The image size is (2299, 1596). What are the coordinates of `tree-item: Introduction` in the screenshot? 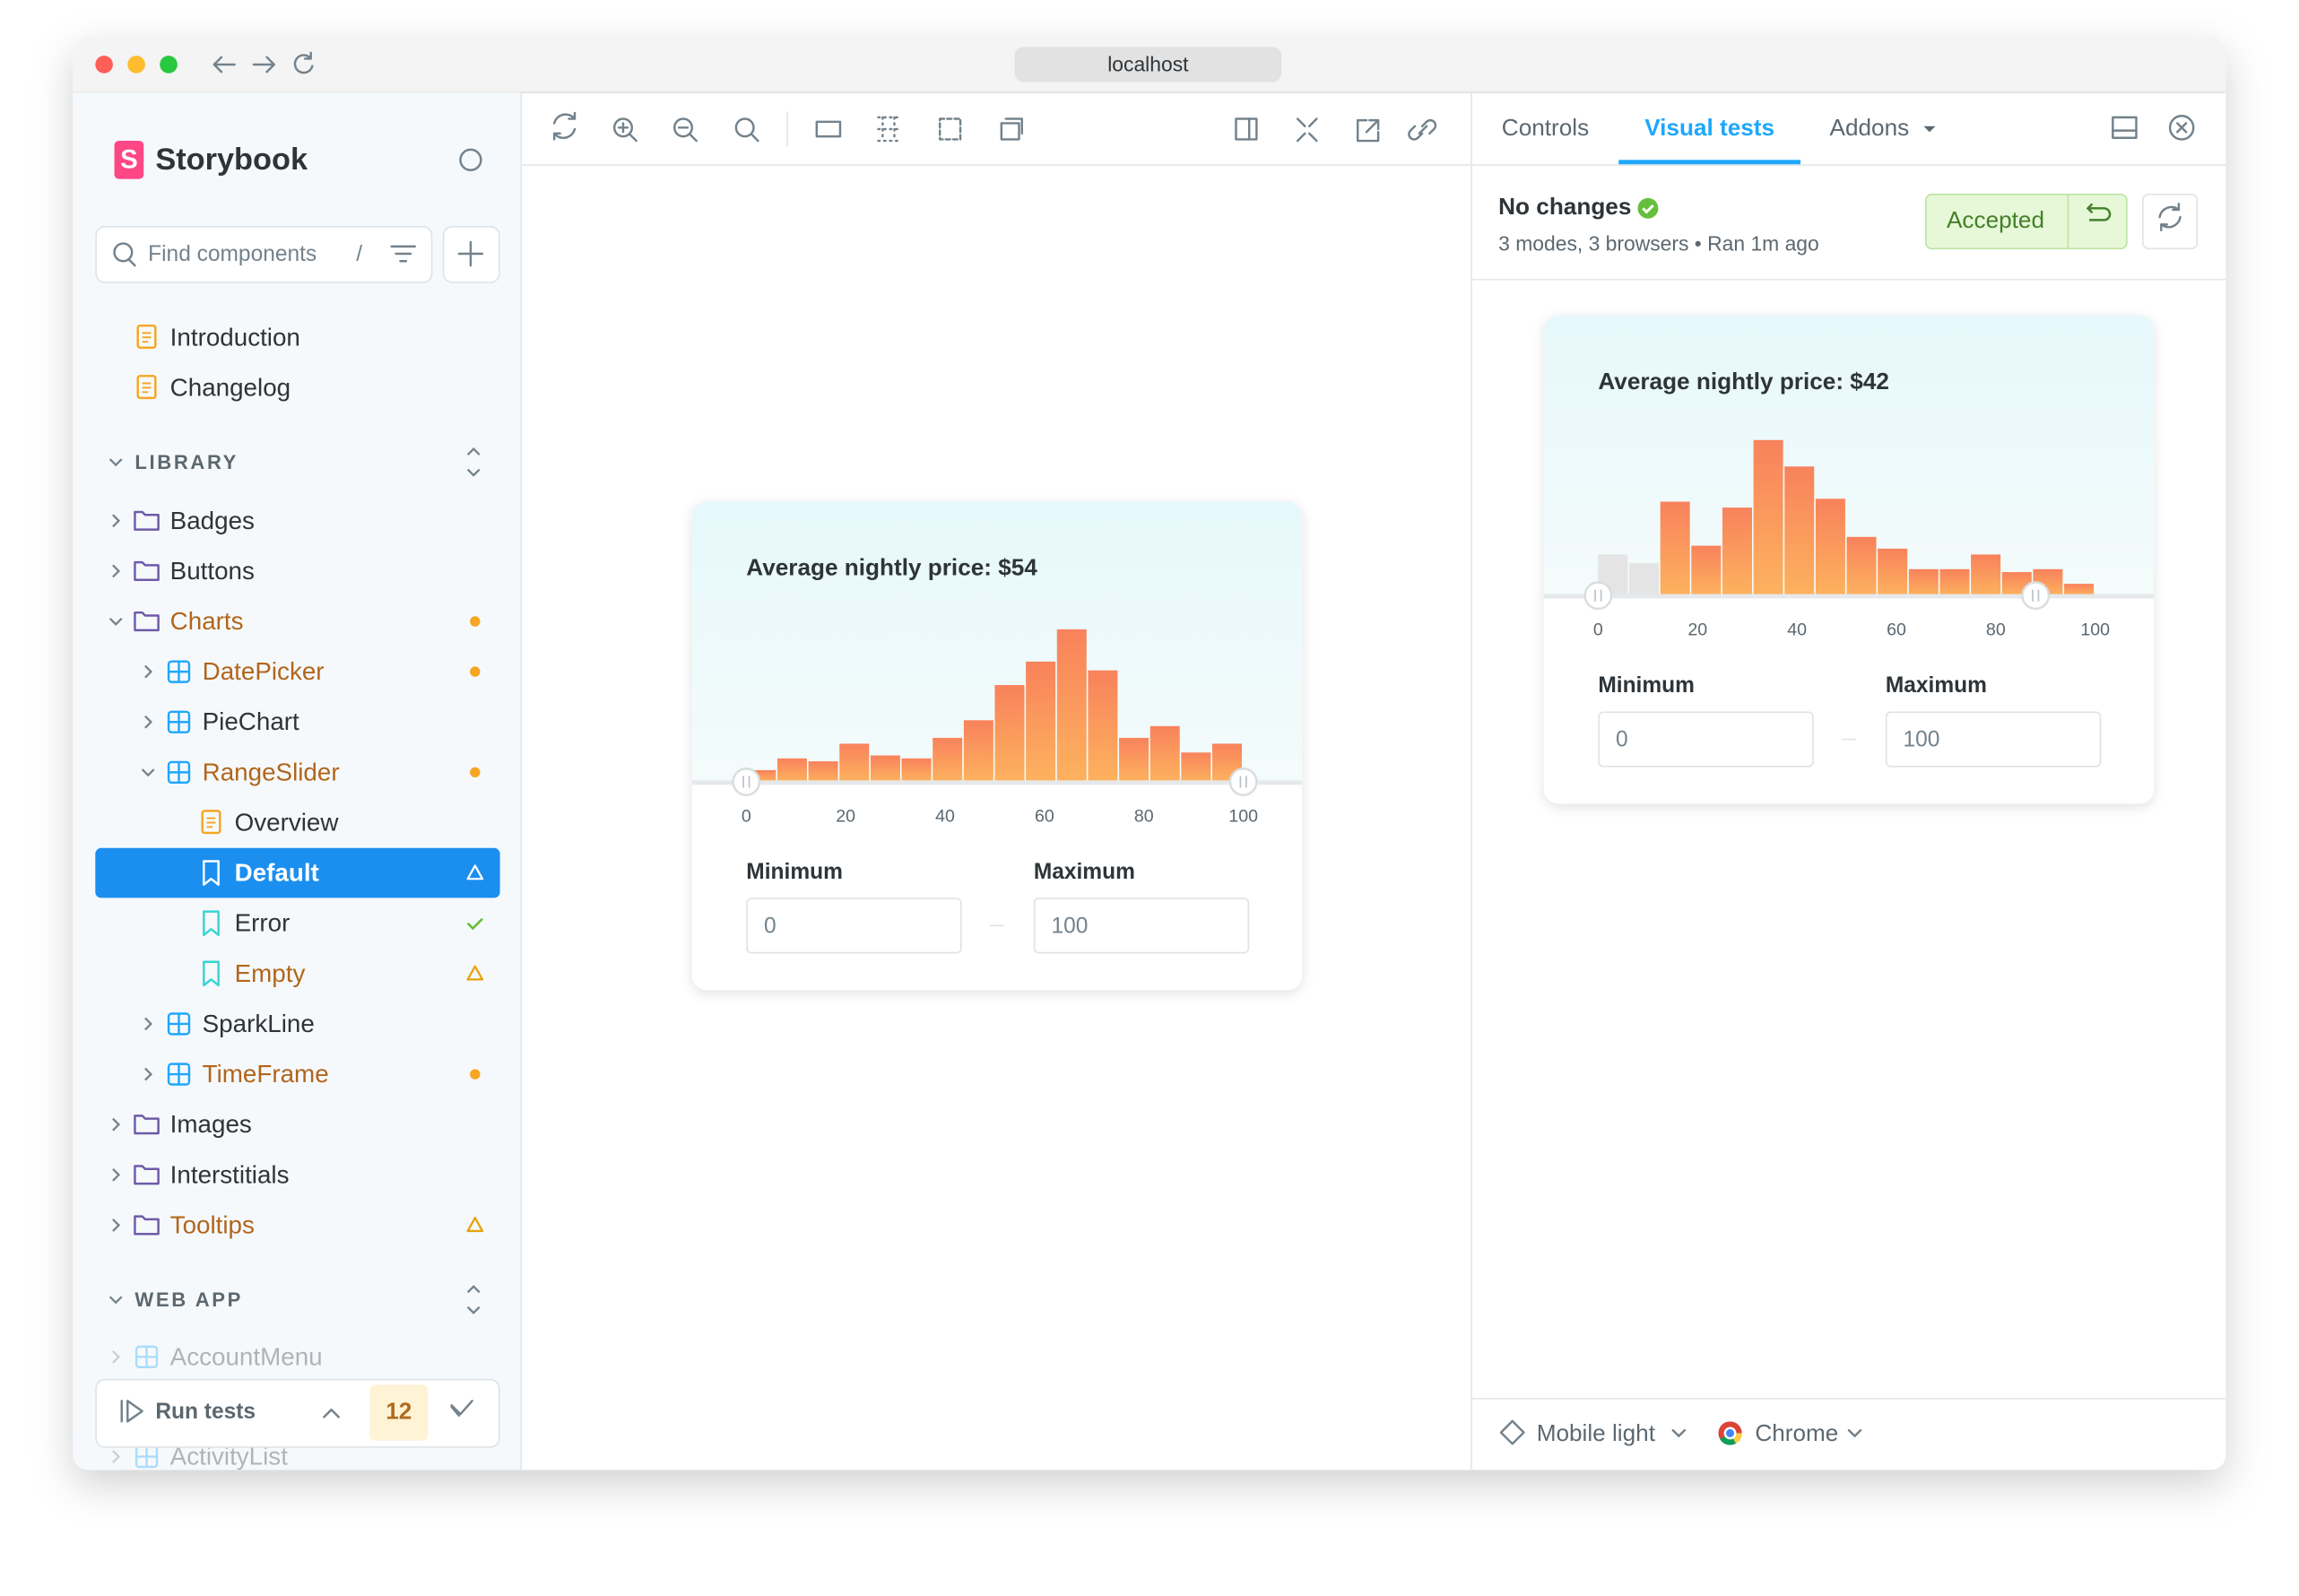 It's located at (218, 337).